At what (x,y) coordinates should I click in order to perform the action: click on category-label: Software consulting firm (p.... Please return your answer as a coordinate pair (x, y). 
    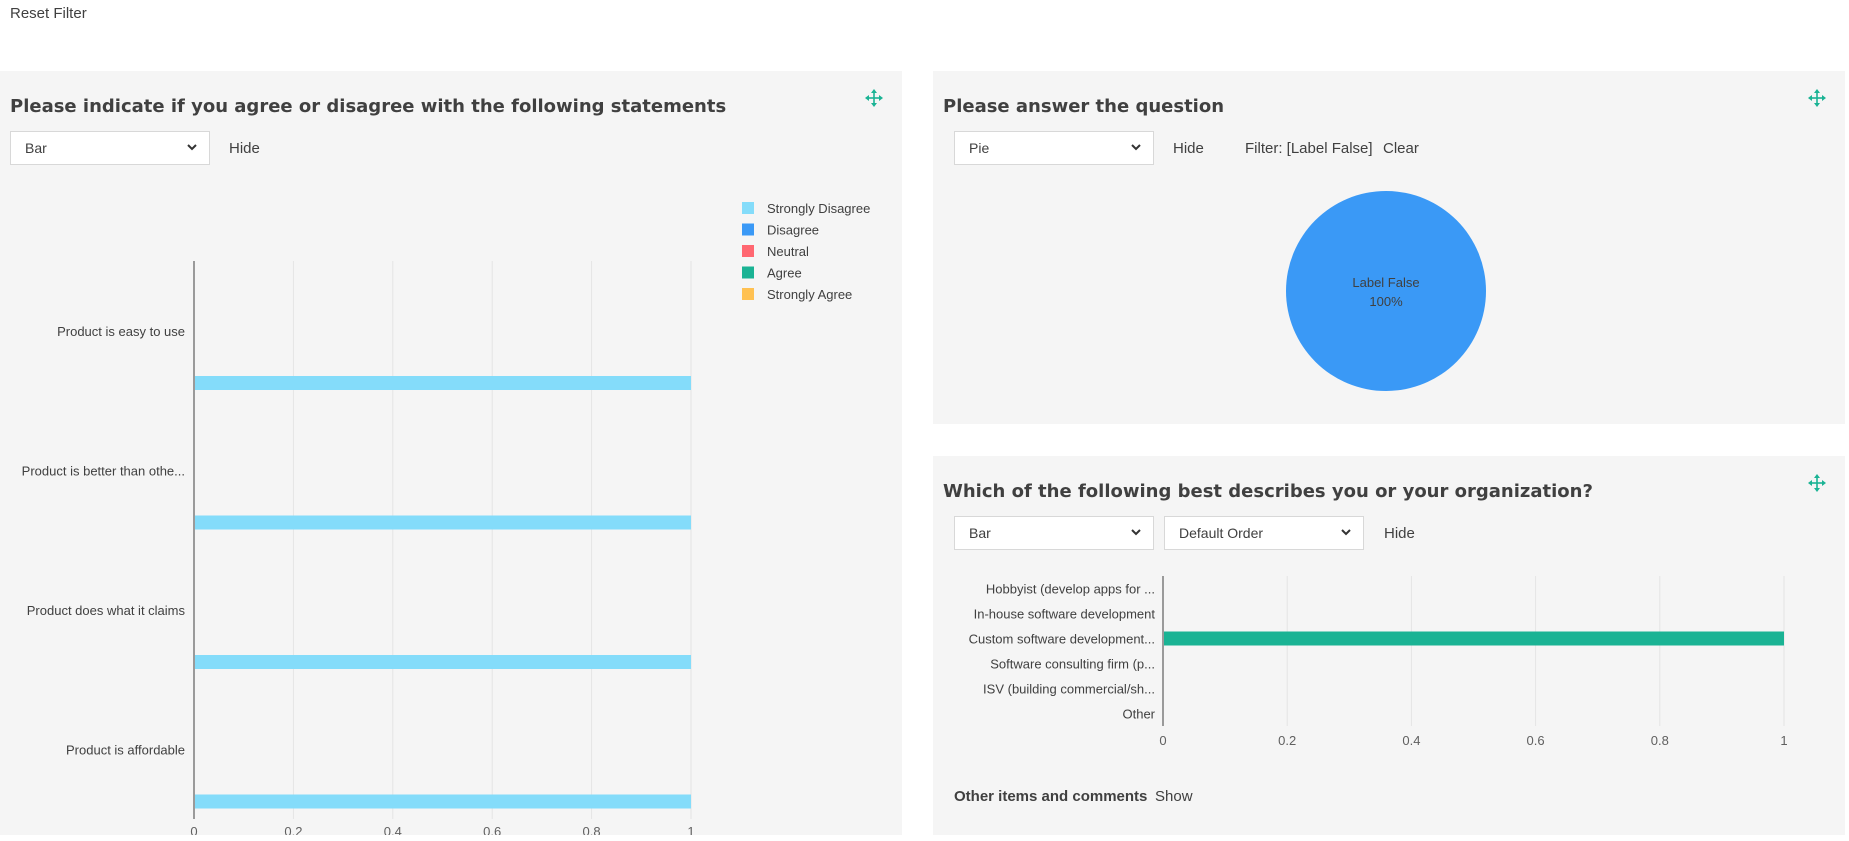
    Looking at the image, I should click on (1072, 664).